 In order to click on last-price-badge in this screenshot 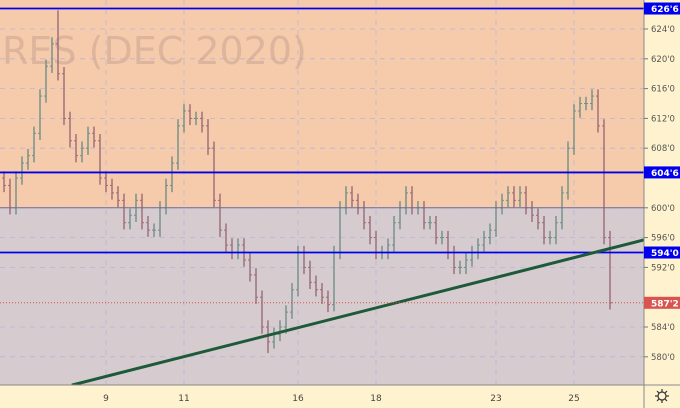, I will do `click(662, 302)`.